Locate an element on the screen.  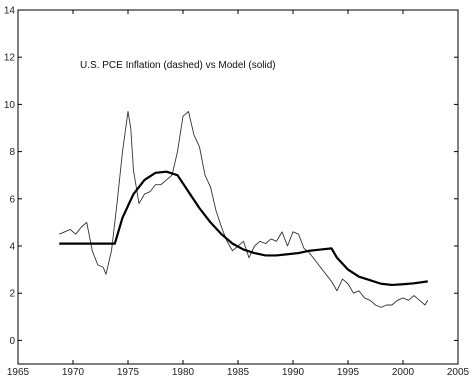
x-tick-label: 1975 is located at coordinates (128, 372).